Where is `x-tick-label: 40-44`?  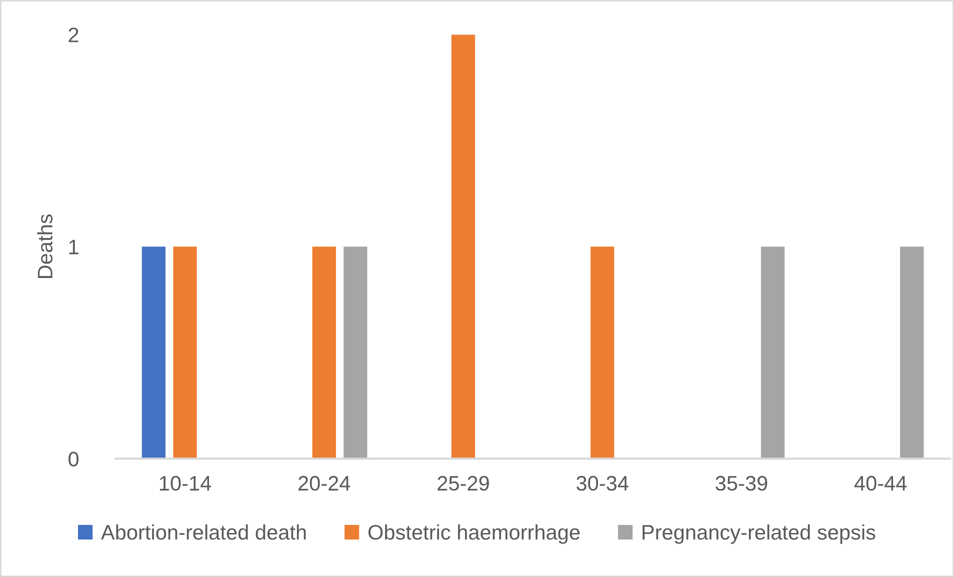 x-tick-label: 40-44 is located at coordinates (880, 483).